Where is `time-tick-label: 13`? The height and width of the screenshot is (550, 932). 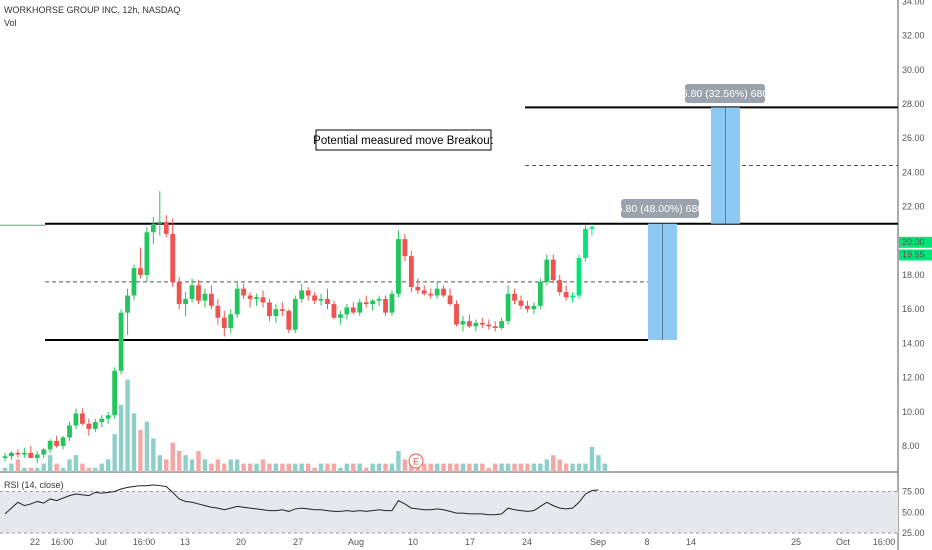 time-tick-label: 13 is located at coordinates (185, 542).